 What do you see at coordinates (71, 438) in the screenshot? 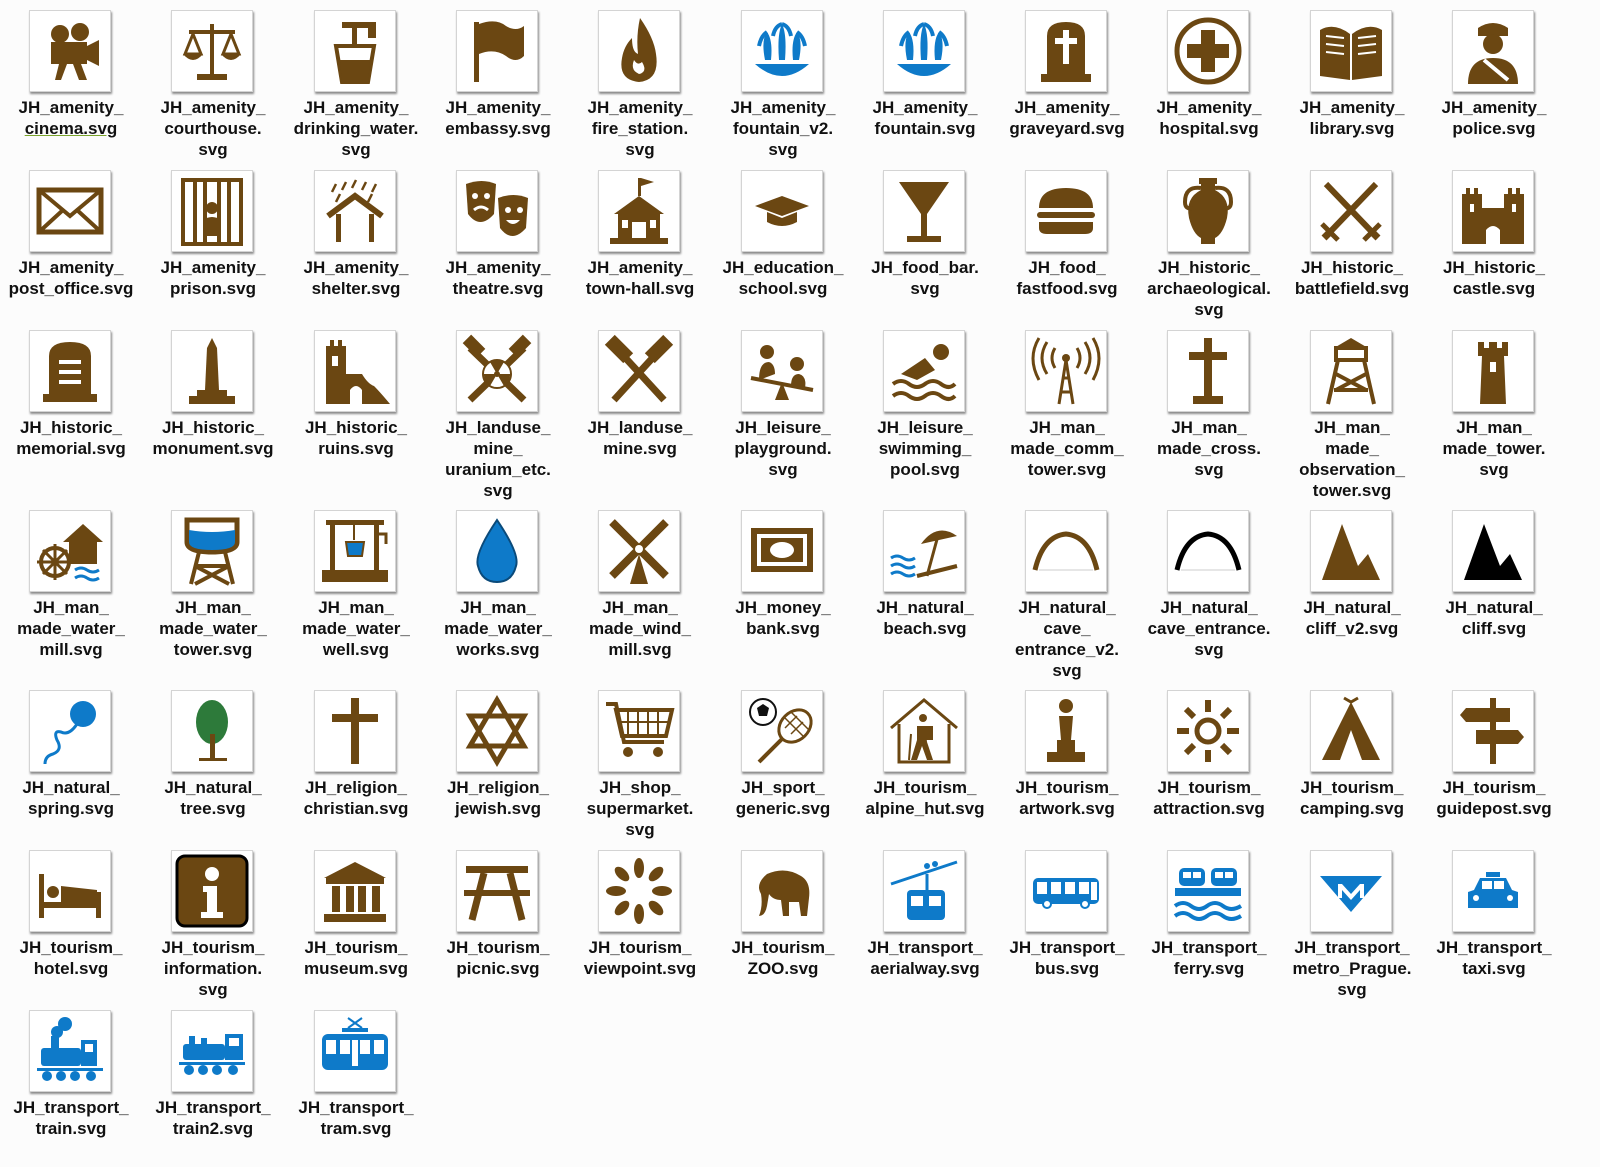
I see `file-name-label: JH_historic_ memorial.svg` at bounding box center [71, 438].